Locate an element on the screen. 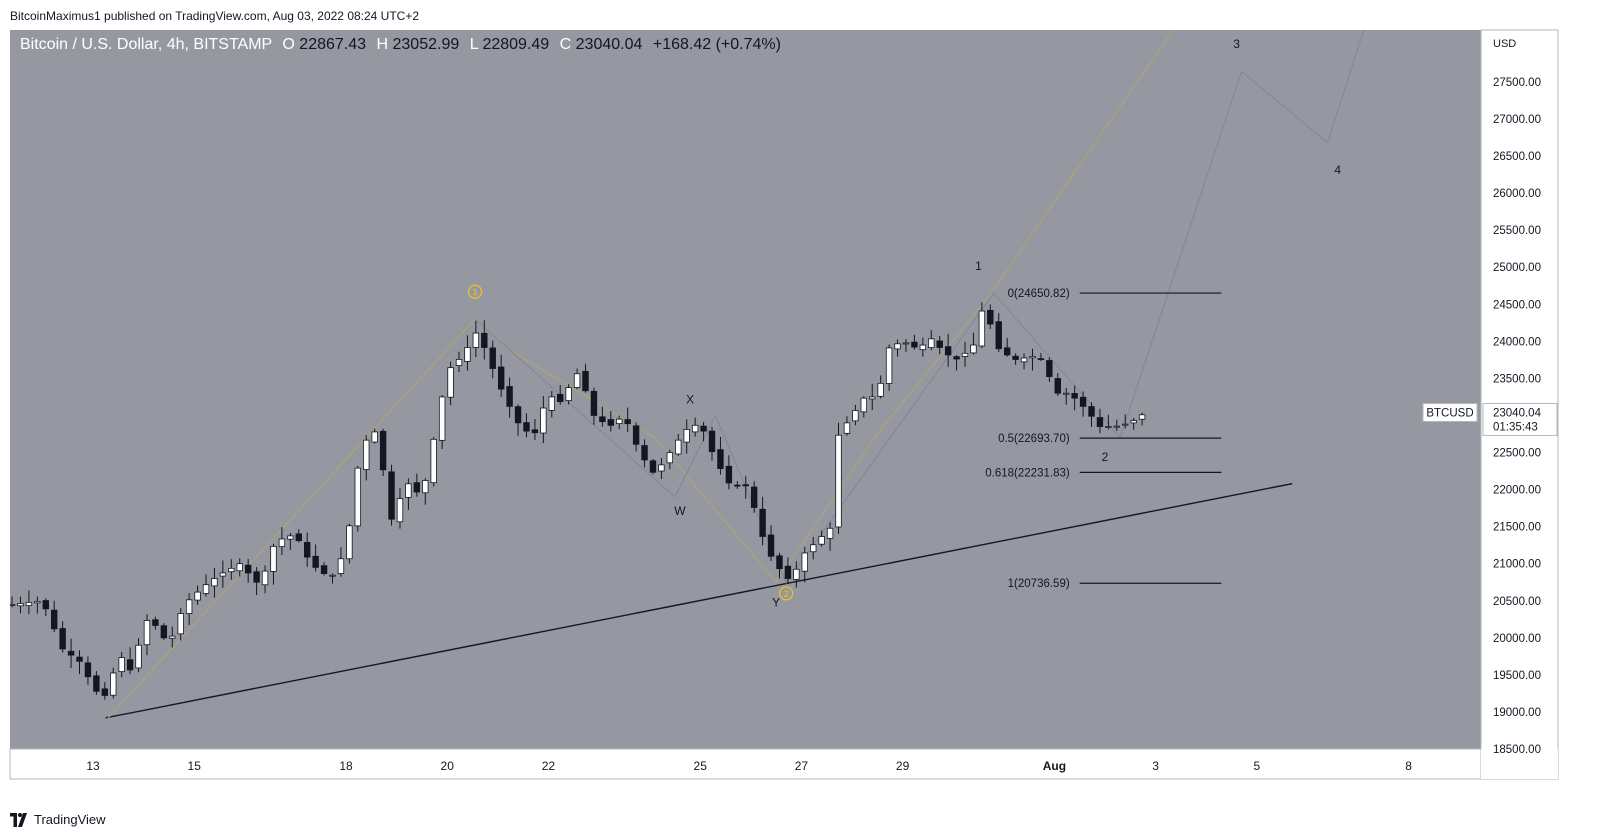 This screenshot has height=837, width=1604. time-tick-label: 29 is located at coordinates (903, 766).